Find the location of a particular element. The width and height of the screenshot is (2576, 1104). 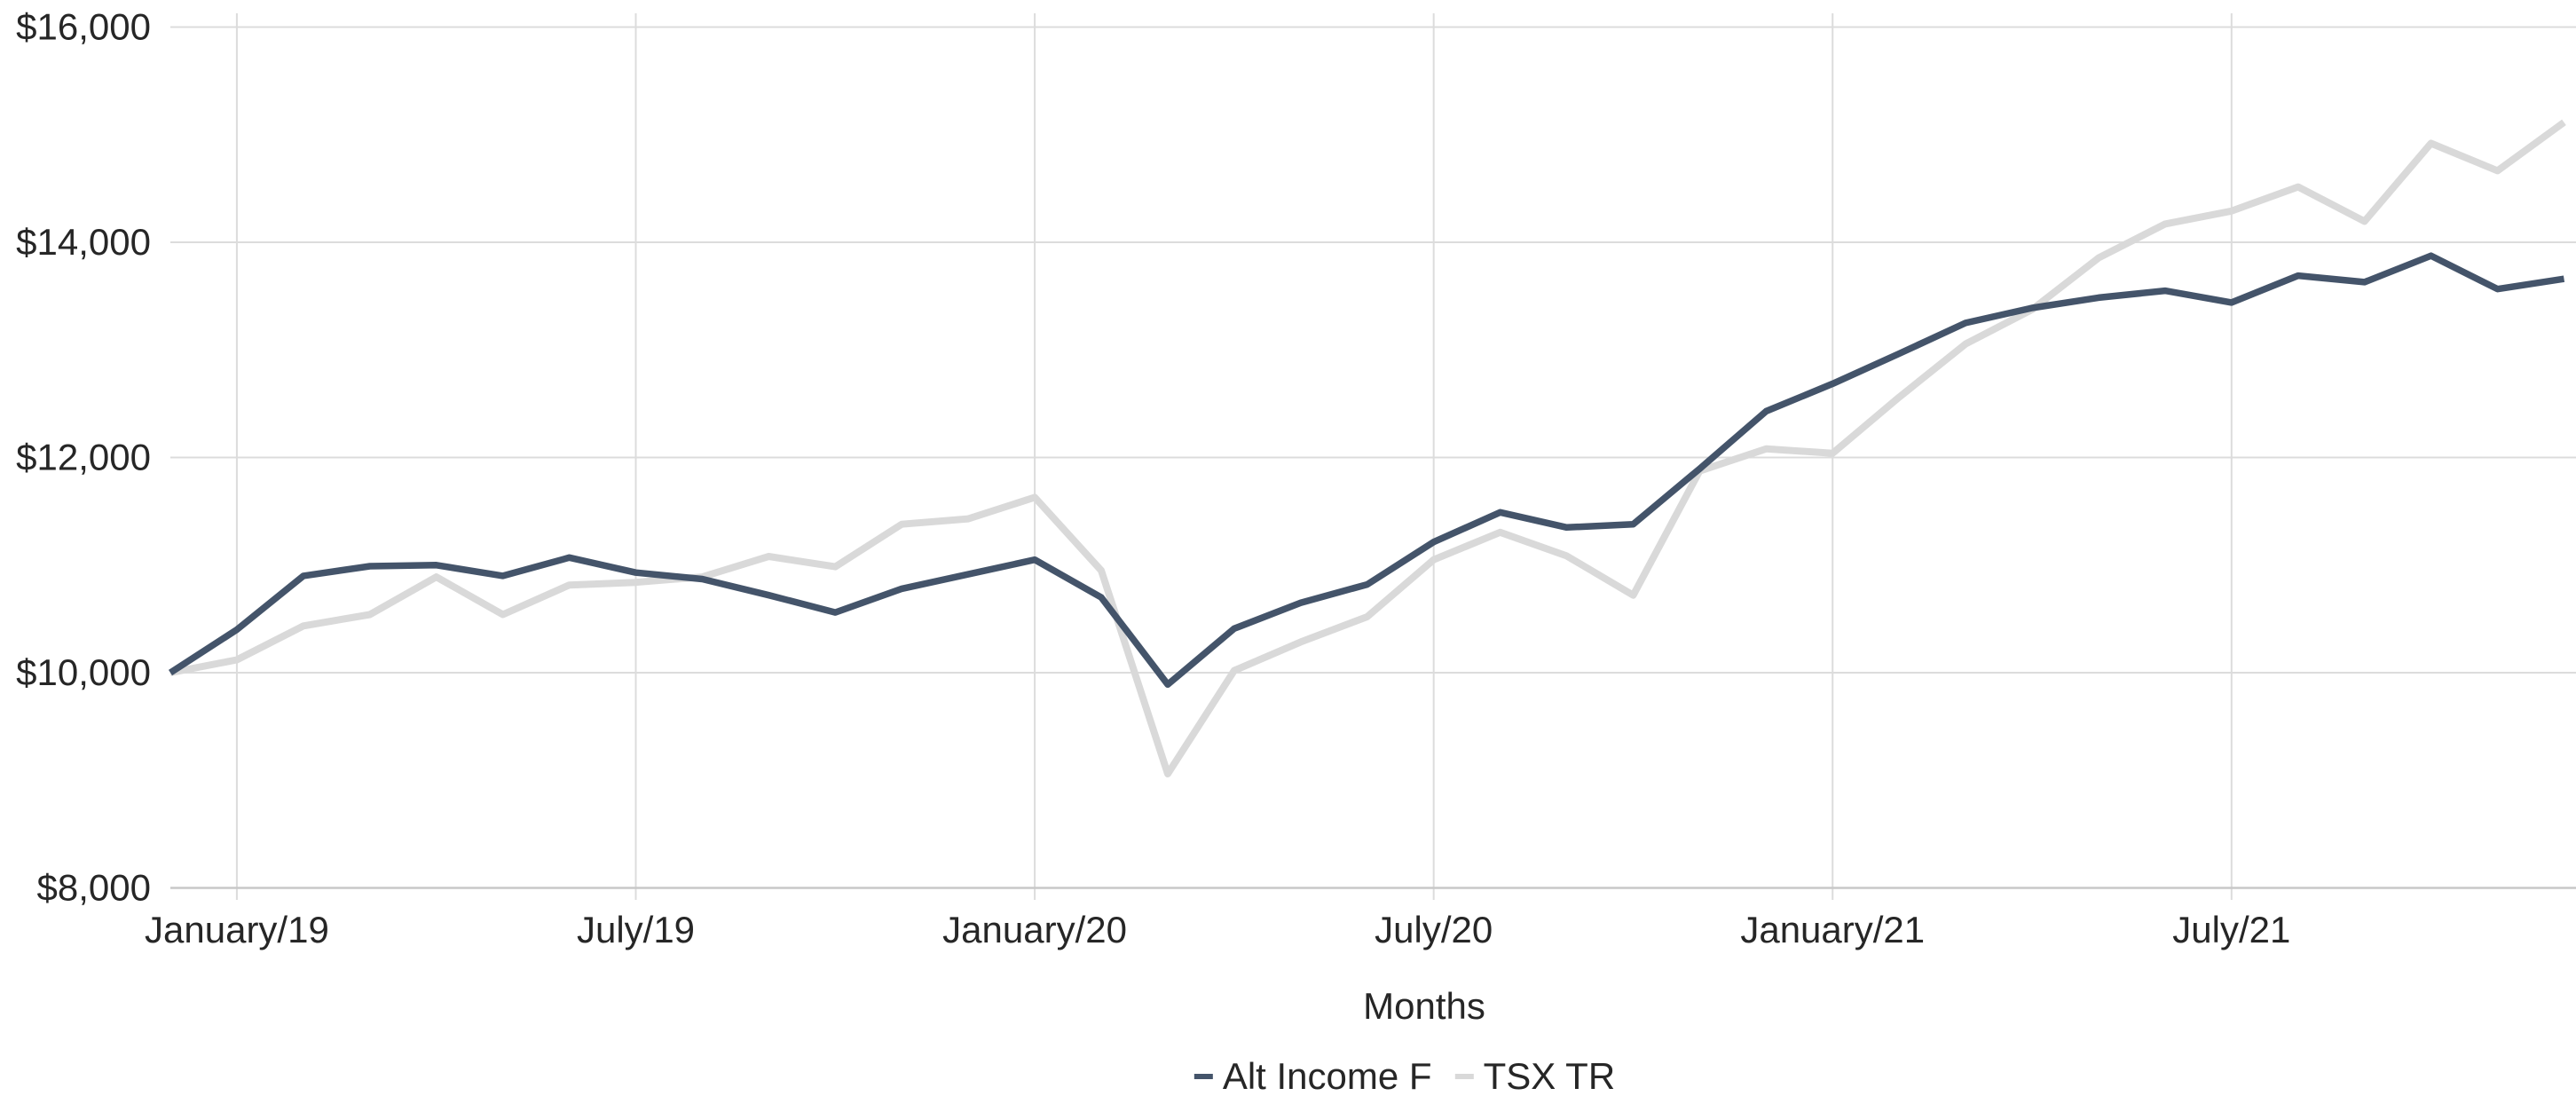

legend: Alt Income F TSX TR is located at coordinates (1404, 1076).